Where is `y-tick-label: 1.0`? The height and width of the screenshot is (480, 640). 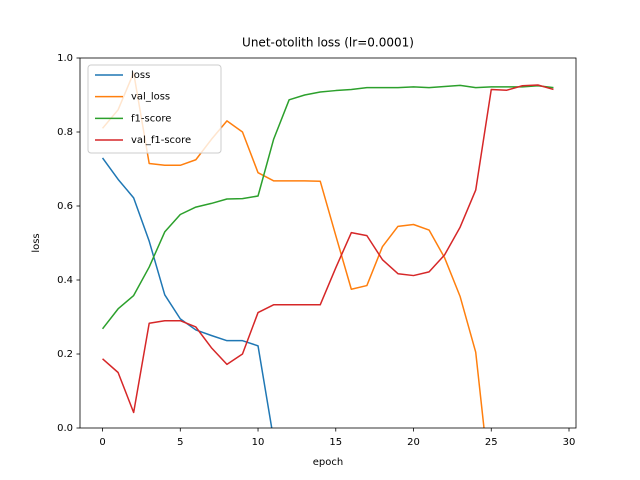
y-tick-label: 1.0 is located at coordinates (65, 58).